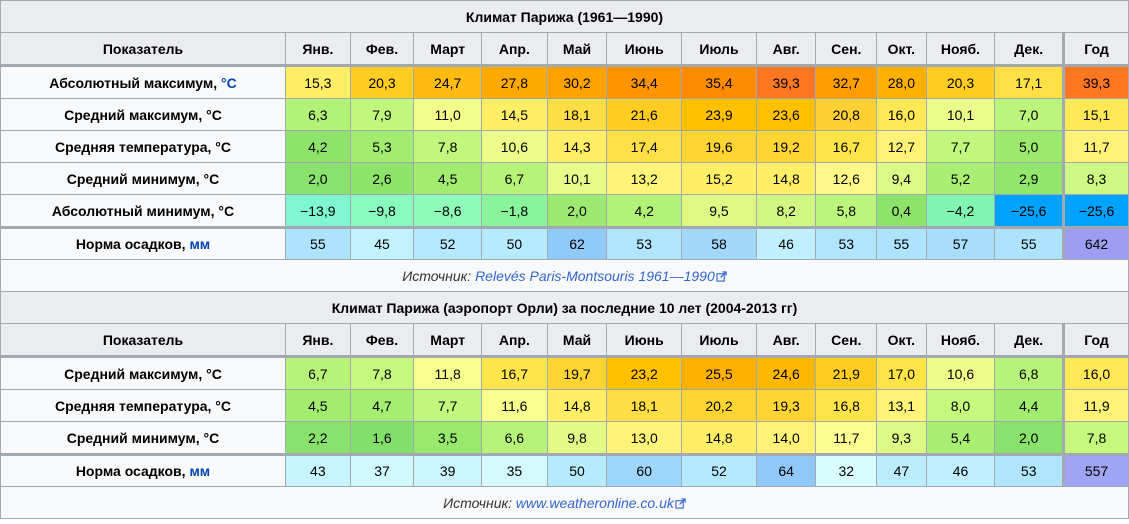  Describe the element at coordinates (1029, 146) in the screenshot. I see `value-cell: 5,0` at that location.